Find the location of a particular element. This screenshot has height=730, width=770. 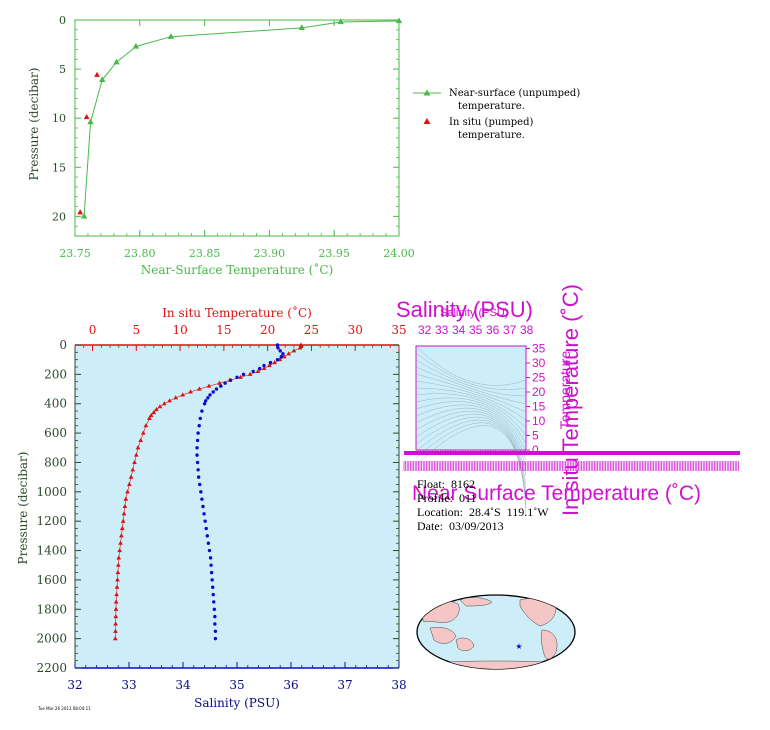

pressure-tick-label: 1800 is located at coordinates (51, 609).